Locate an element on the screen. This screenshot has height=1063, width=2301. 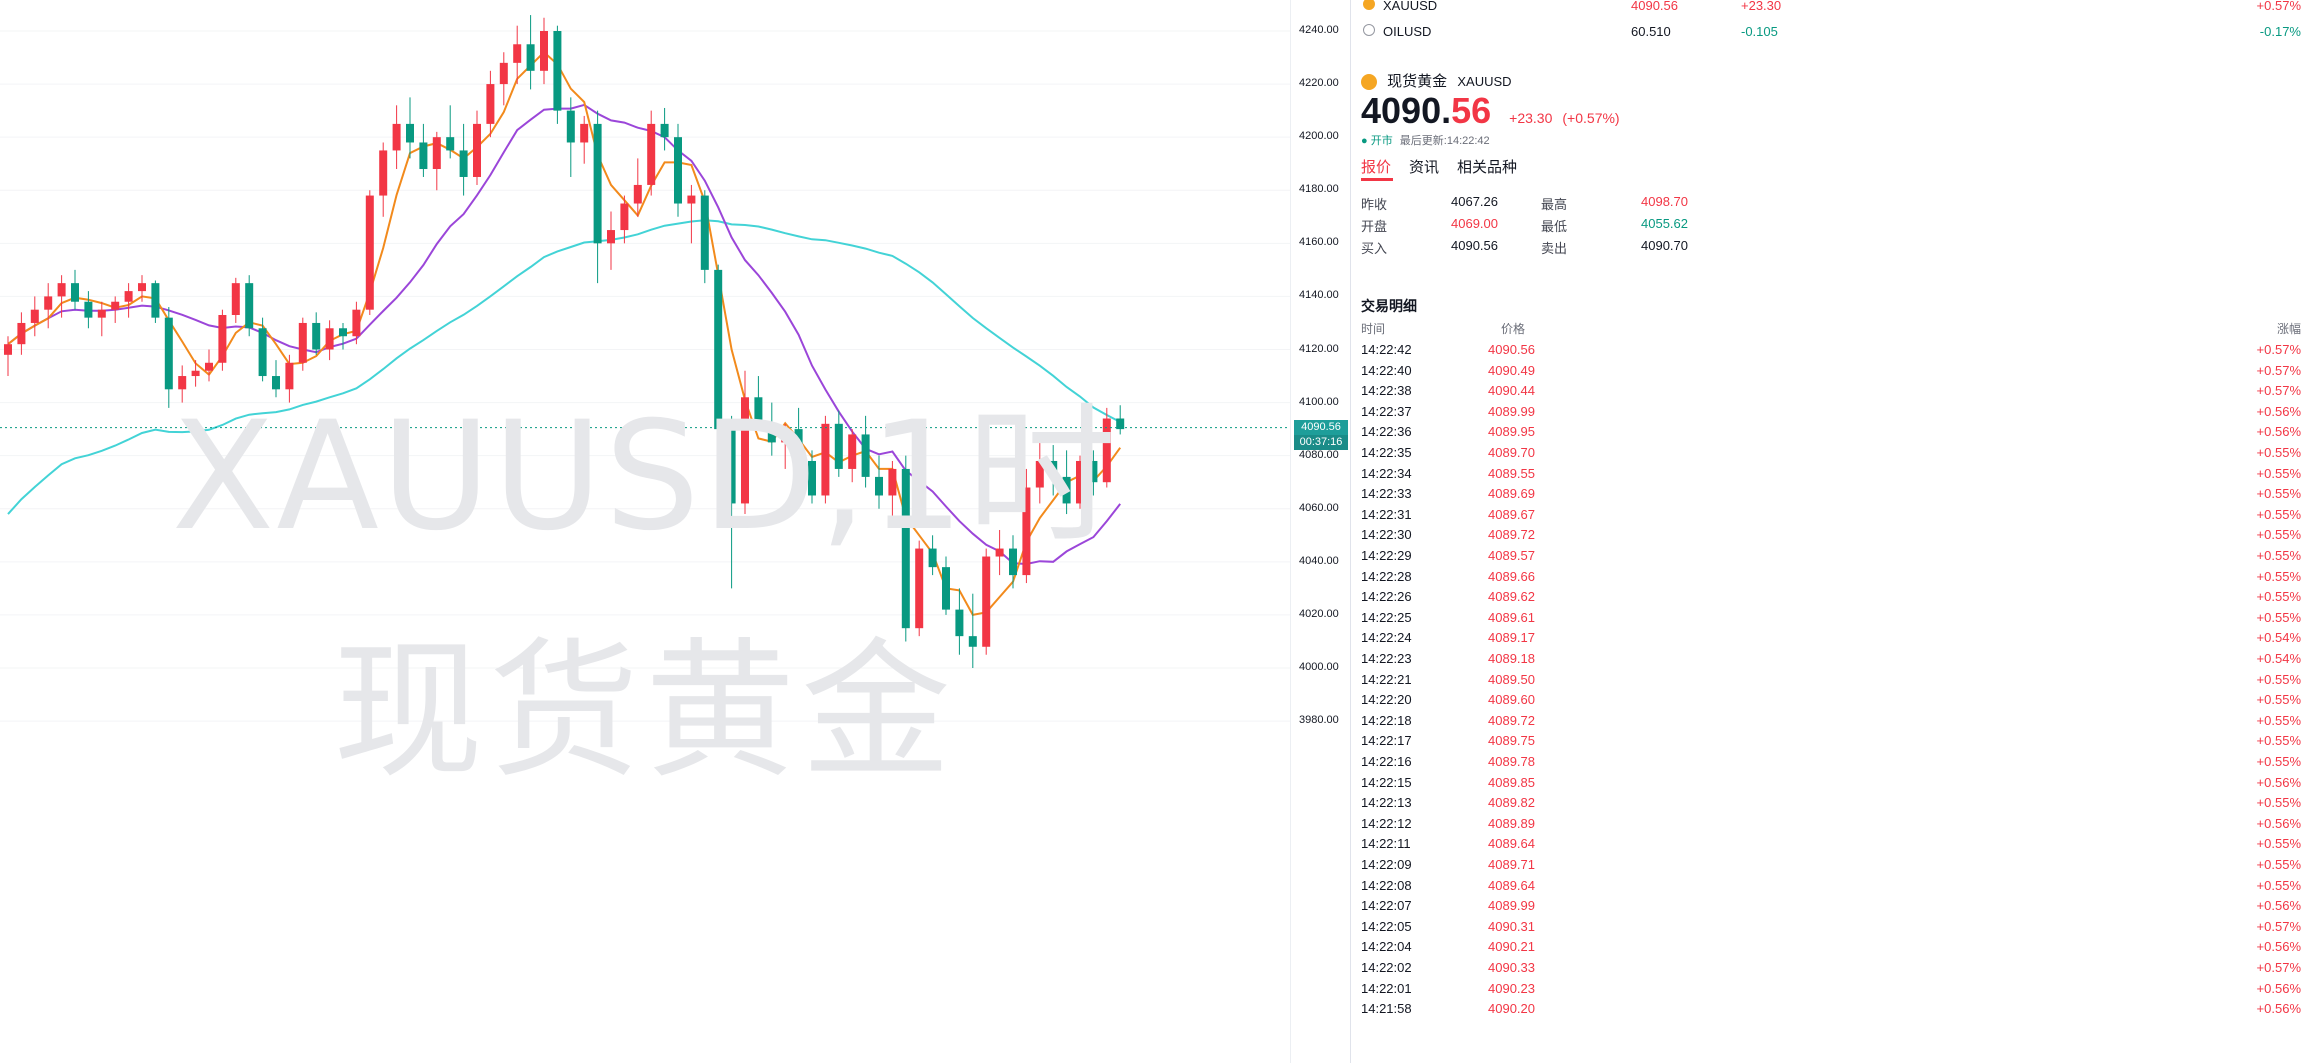
trade-time: 14:22:35 is located at coordinates (1386, 452).